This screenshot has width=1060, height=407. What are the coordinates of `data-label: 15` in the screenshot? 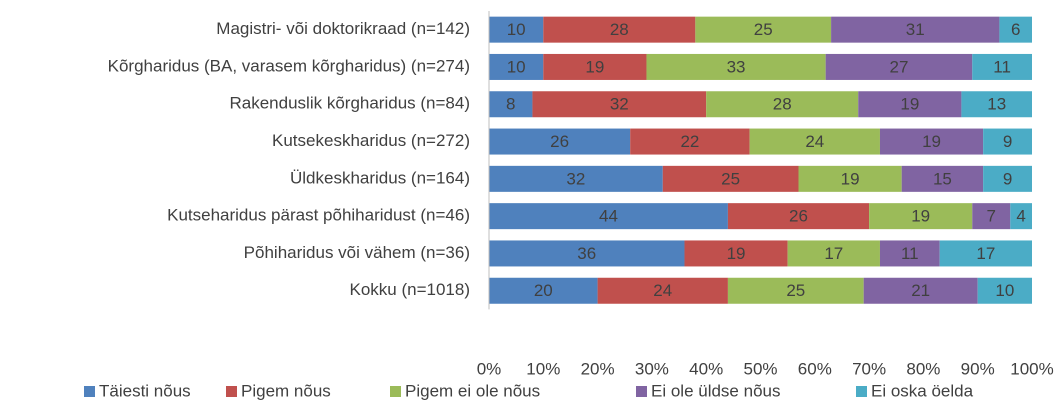 It's located at (942, 178).